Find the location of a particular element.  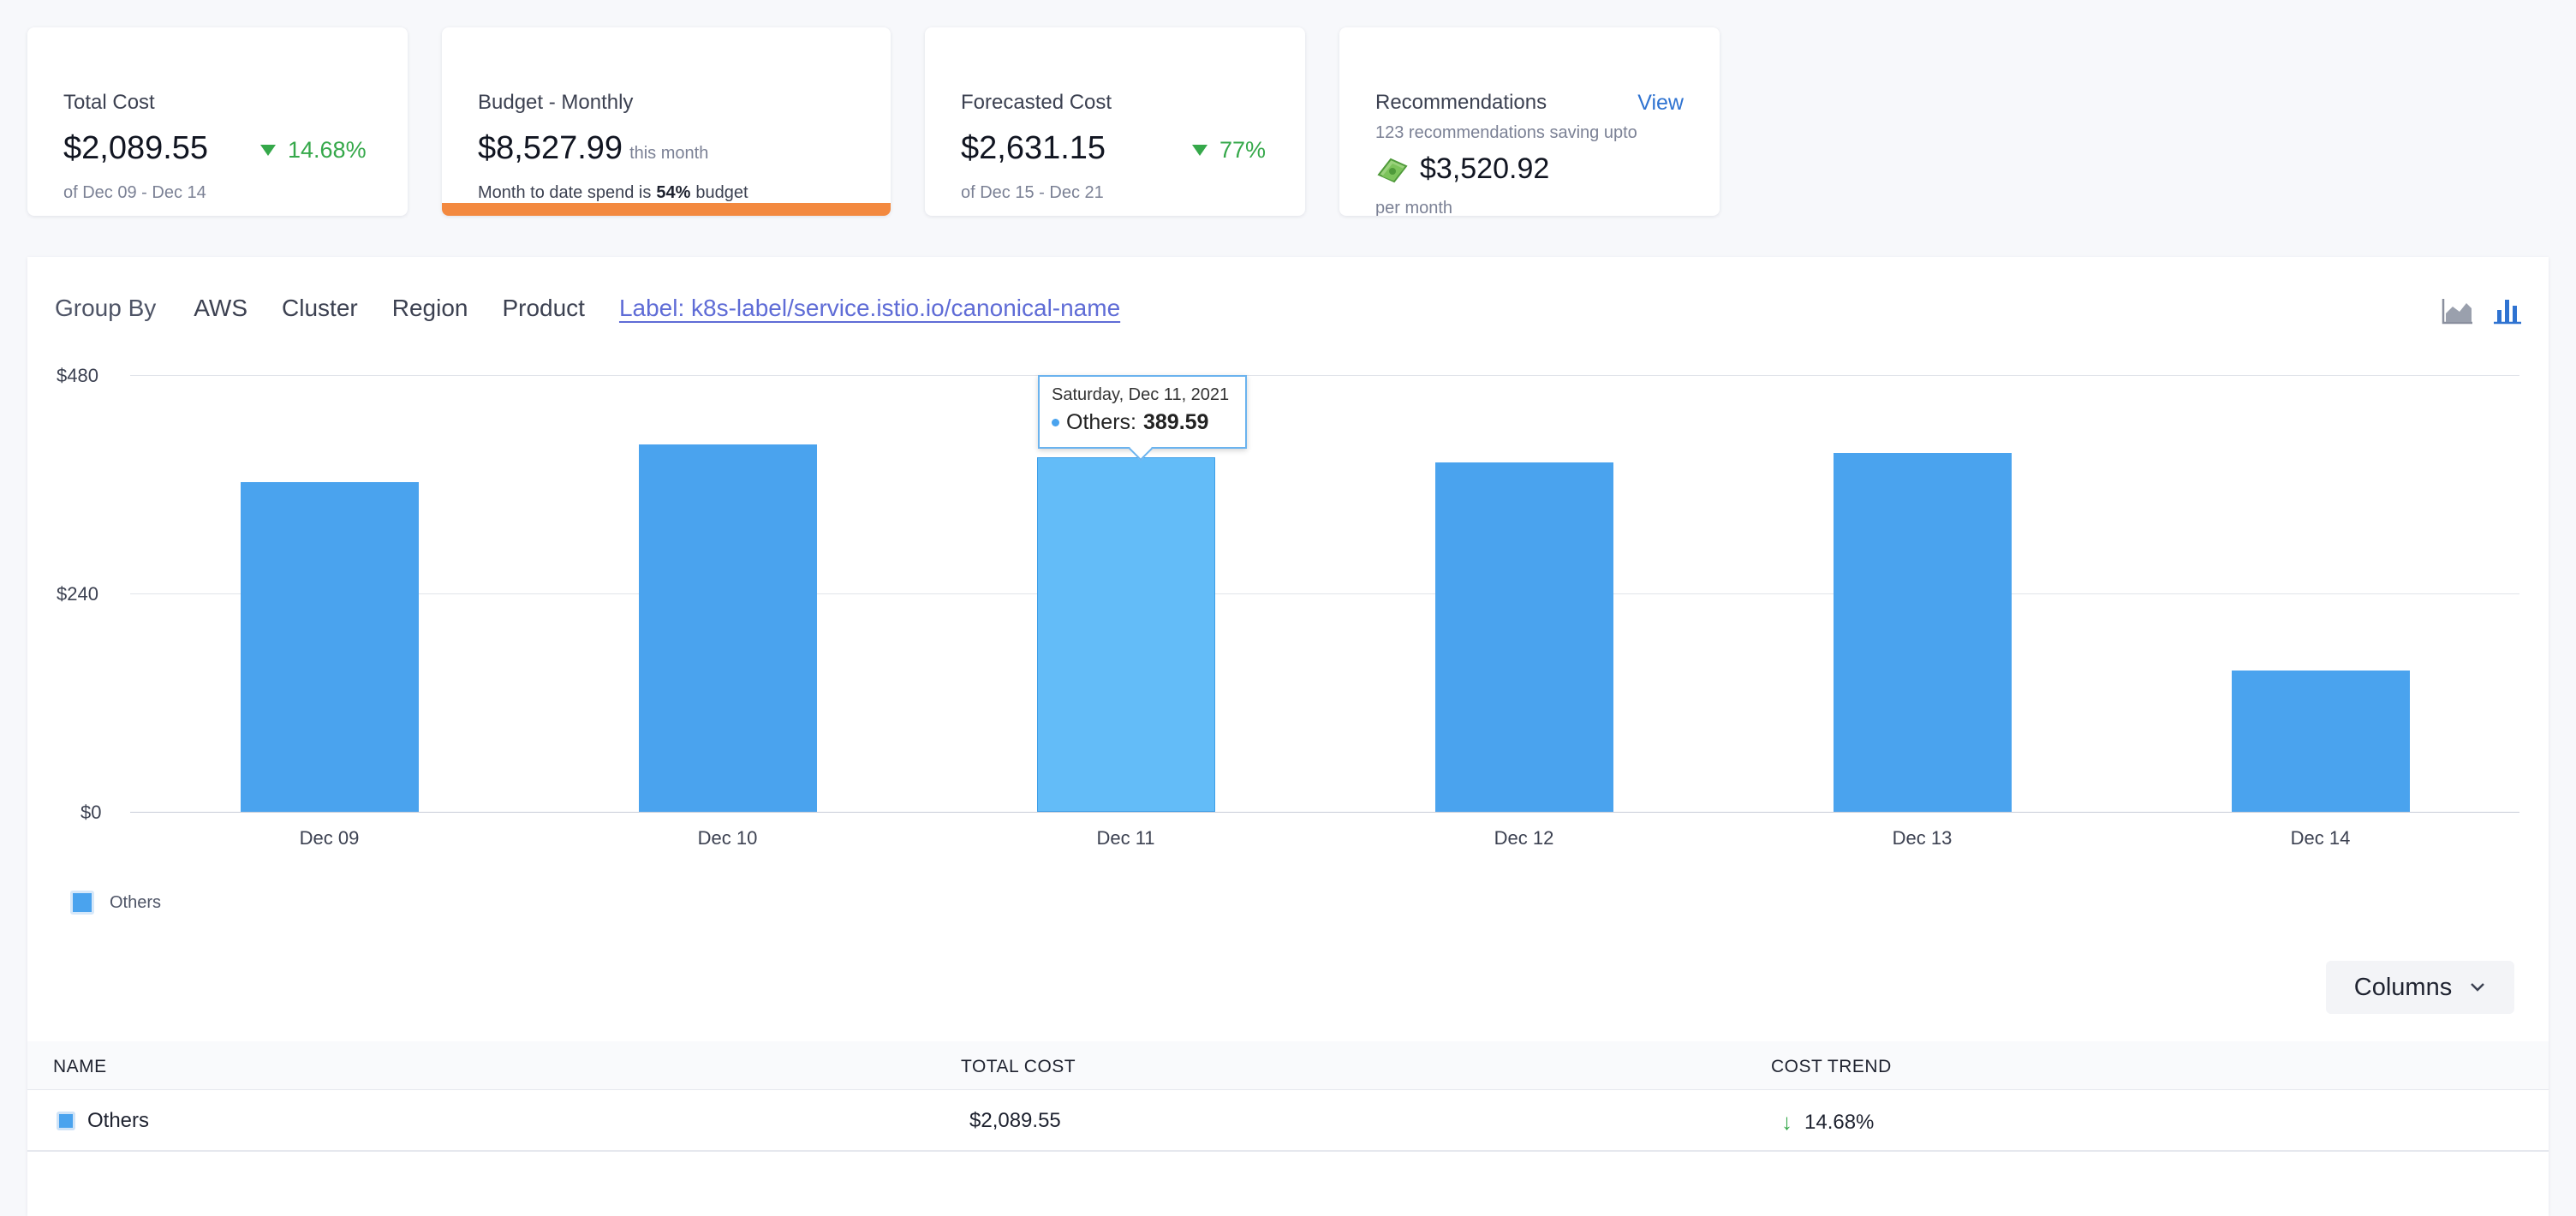

chart-tooltip: Saturday, Dec 11, 2021 Others: 389.59 is located at coordinates (1142, 412).